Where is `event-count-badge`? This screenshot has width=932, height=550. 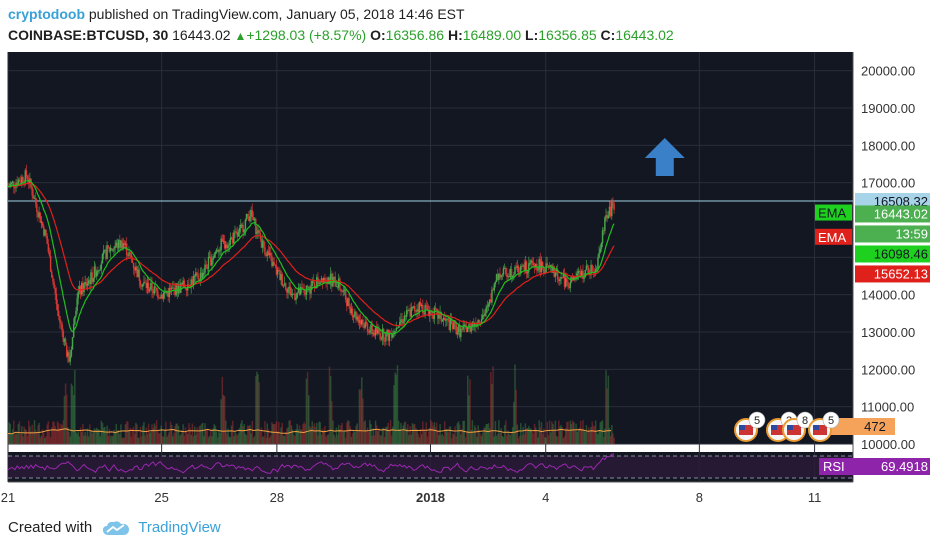
event-count-badge is located at coordinates (757, 420).